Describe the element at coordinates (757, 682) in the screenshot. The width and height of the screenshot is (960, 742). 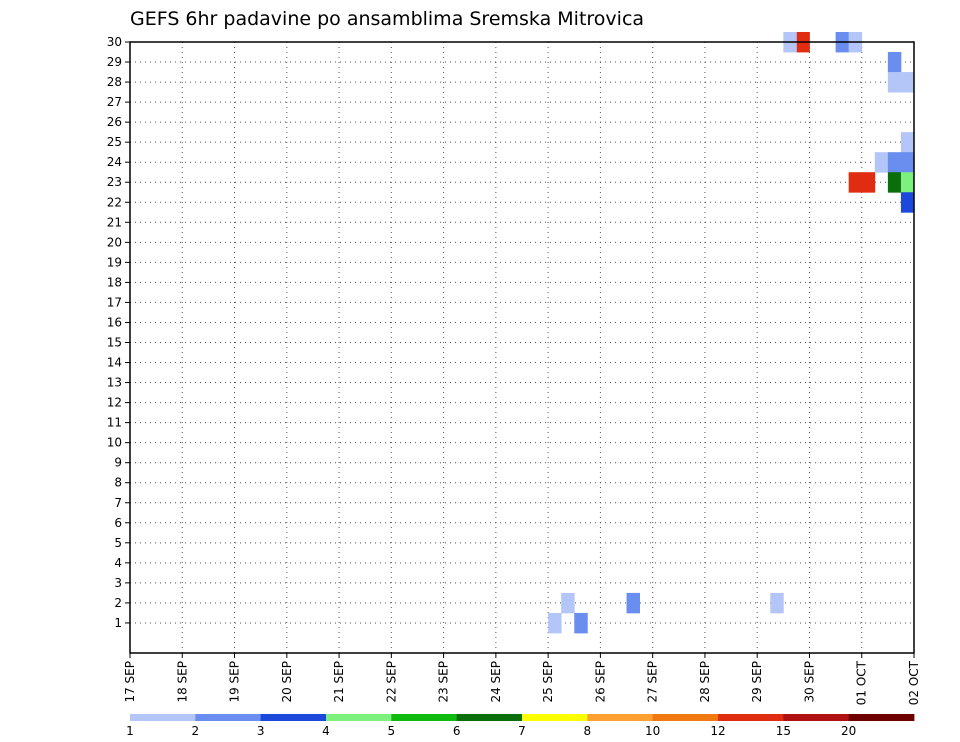
I see `x-tick-label: 29 SEP` at that location.